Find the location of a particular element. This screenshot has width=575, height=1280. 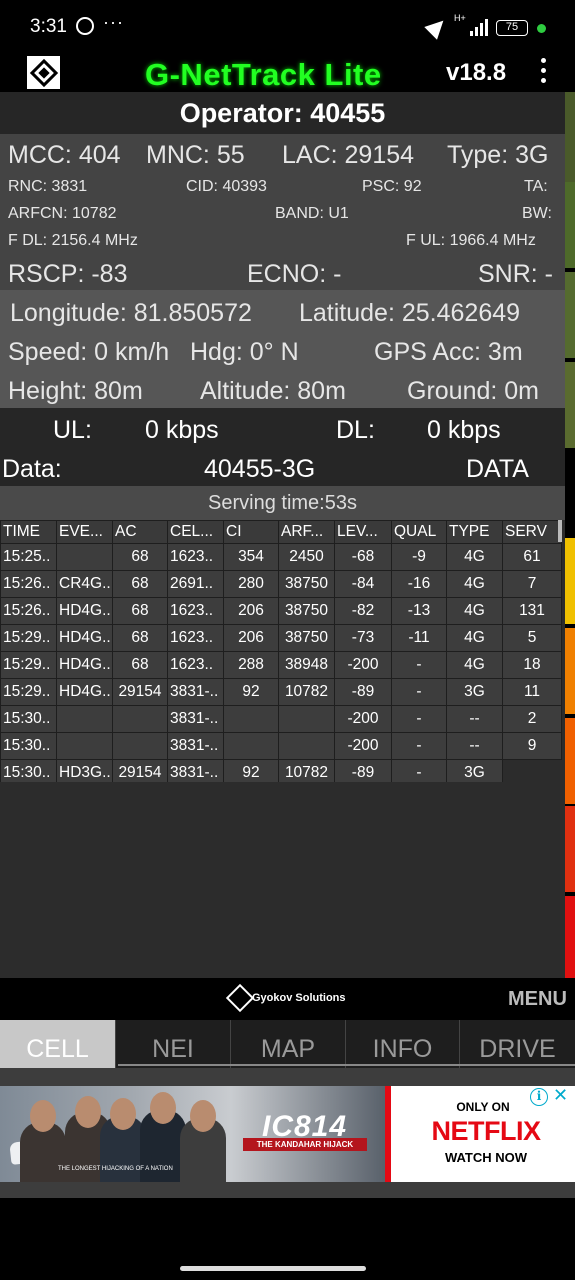

table-row: 15:29.. HD4G.. 68 1623.. 288 38948 -200-4G 18 is located at coordinates (281, 665).